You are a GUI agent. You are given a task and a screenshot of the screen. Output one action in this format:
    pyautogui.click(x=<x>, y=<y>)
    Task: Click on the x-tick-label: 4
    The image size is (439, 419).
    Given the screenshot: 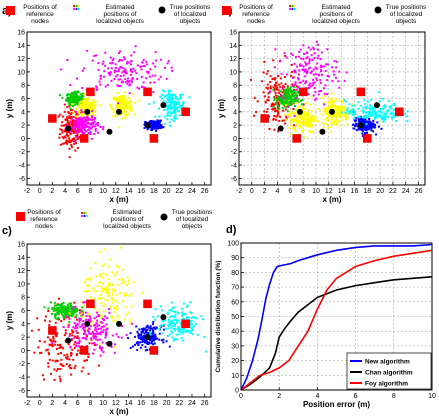 What is the action you would take?
    pyautogui.click(x=278, y=191)
    